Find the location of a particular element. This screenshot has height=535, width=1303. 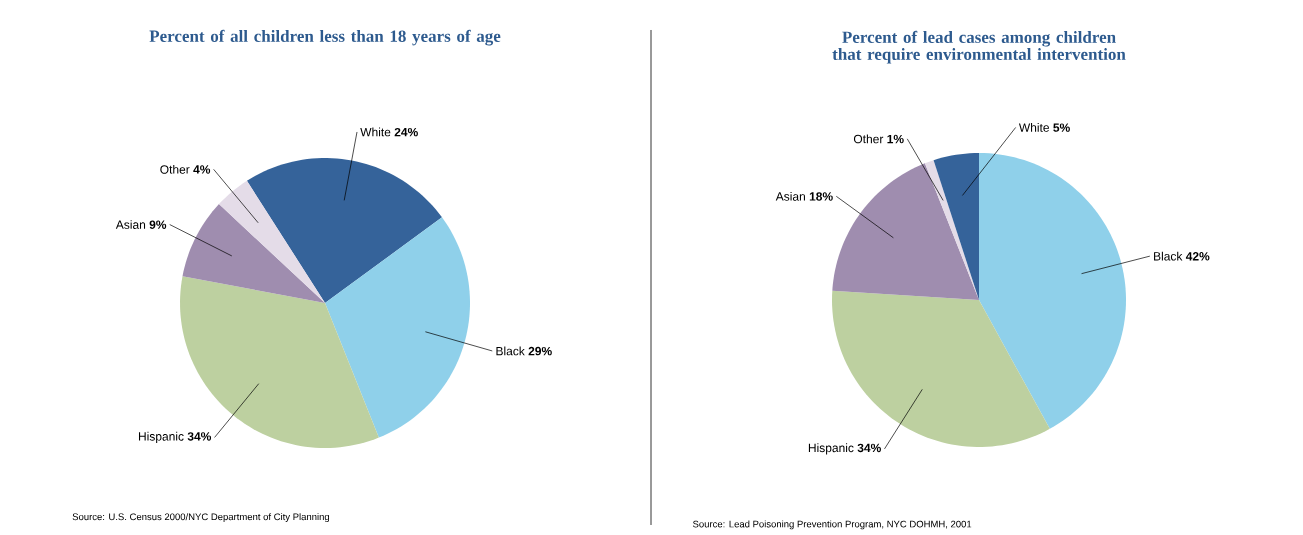

data-label: 9% is located at coordinates (158, 224).